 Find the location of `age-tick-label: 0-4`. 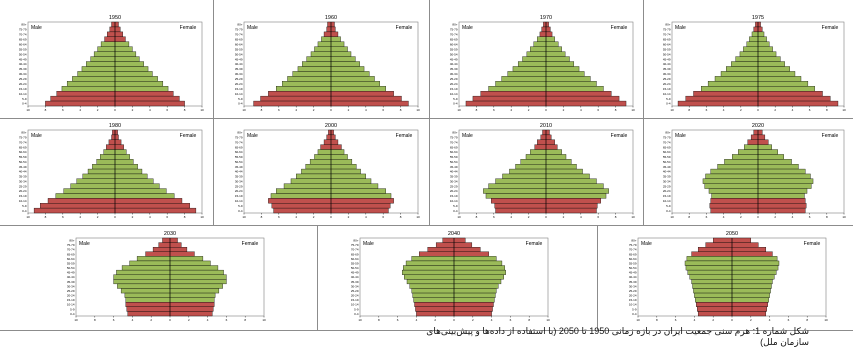

age-tick-label: 0-4 is located at coordinates (24, 104).